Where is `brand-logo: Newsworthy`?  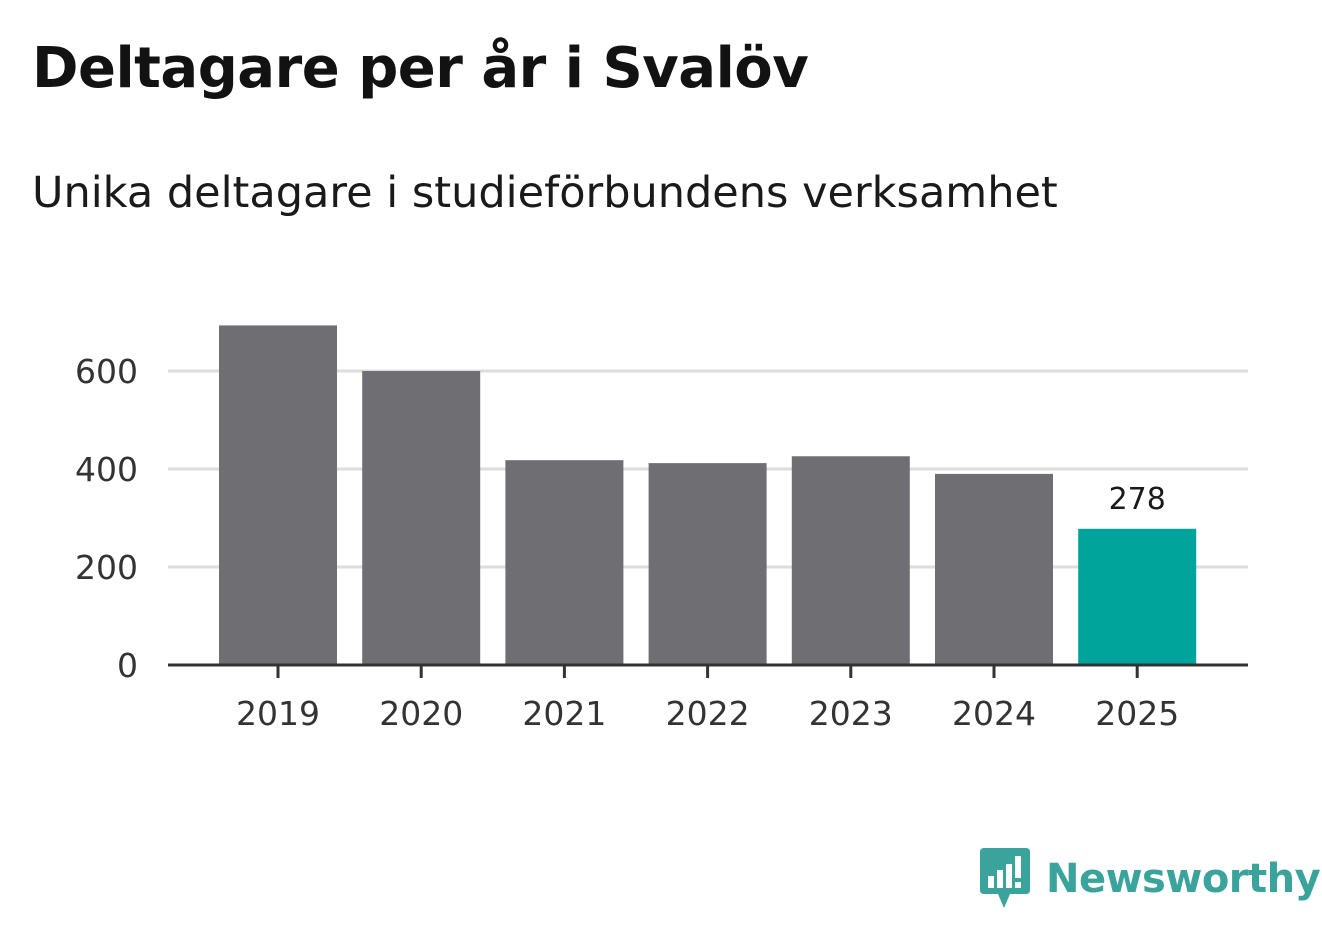 brand-logo: Newsworthy is located at coordinates (1150, 879).